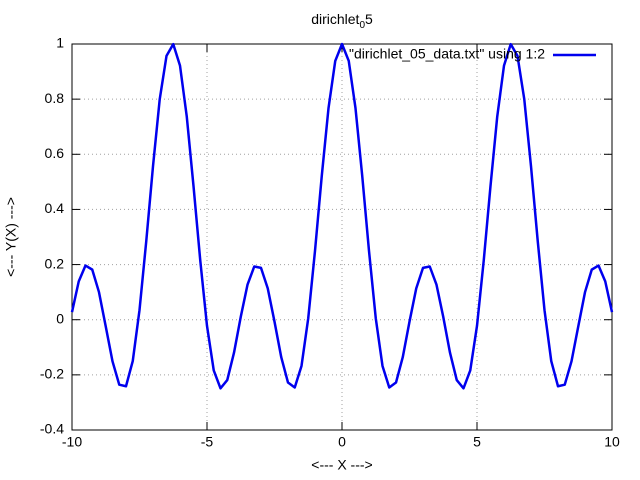 The height and width of the screenshot is (480, 640). I want to click on y-tick-label: 0.6, so click(55, 153).